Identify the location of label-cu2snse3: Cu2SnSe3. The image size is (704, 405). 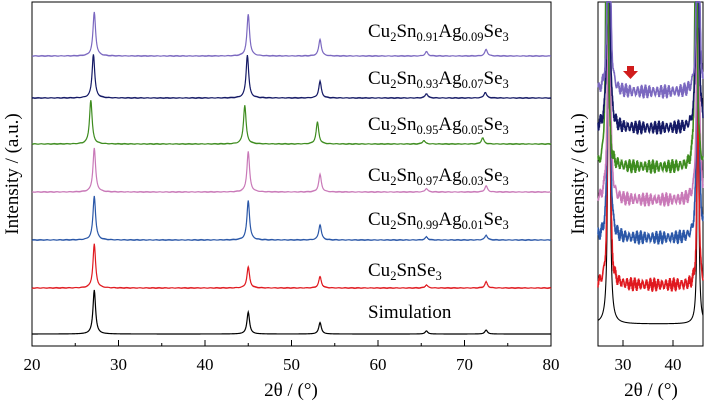
(405, 271).